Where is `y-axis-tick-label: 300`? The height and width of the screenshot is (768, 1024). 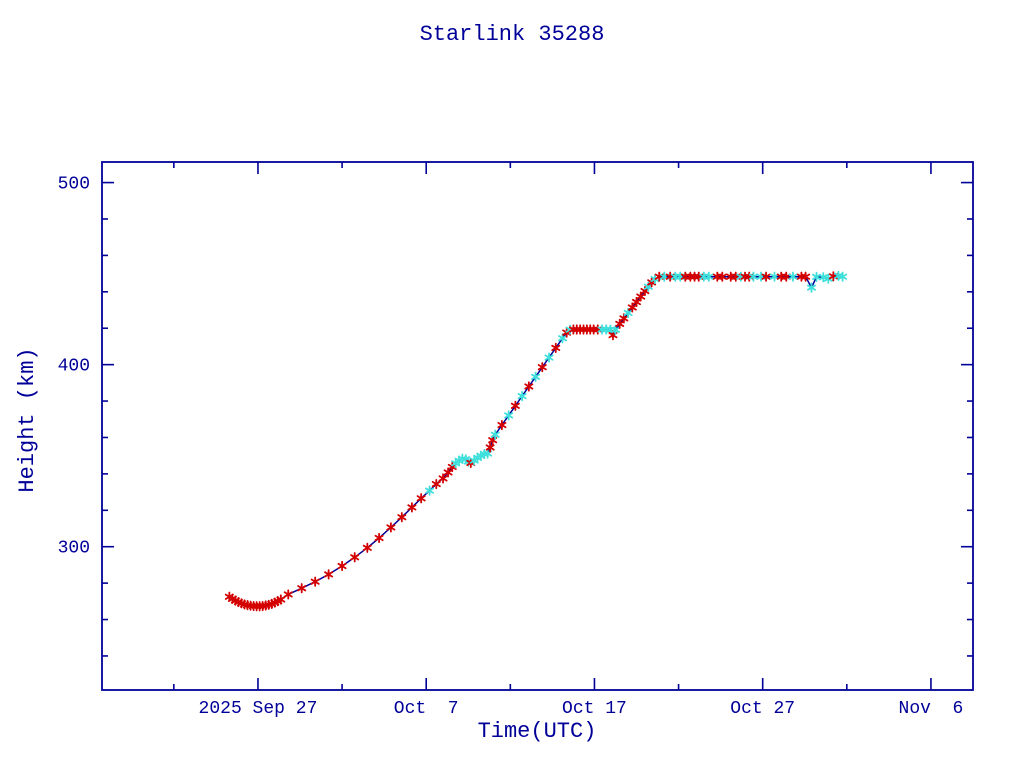
y-axis-tick-label: 300 is located at coordinates (74, 549).